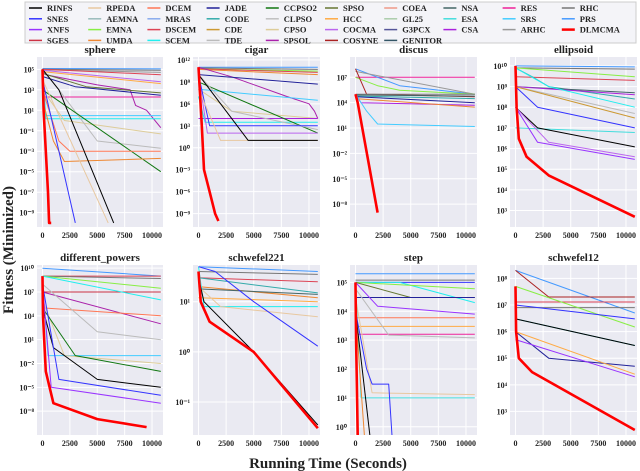  What do you see at coordinates (26, 151) in the screenshot?
I see `y-tick-label: 10⁻³` at bounding box center [26, 151].